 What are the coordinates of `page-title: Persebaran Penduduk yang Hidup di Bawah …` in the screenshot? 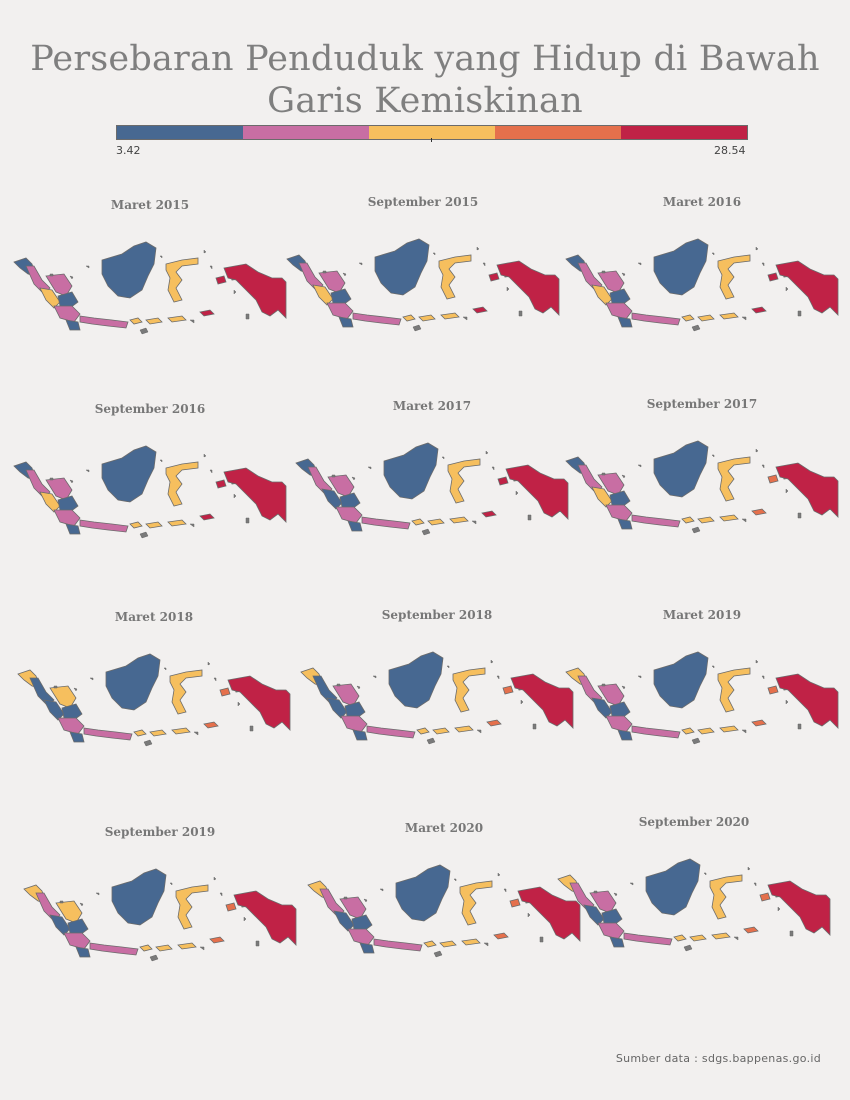 It's located at (425, 80).